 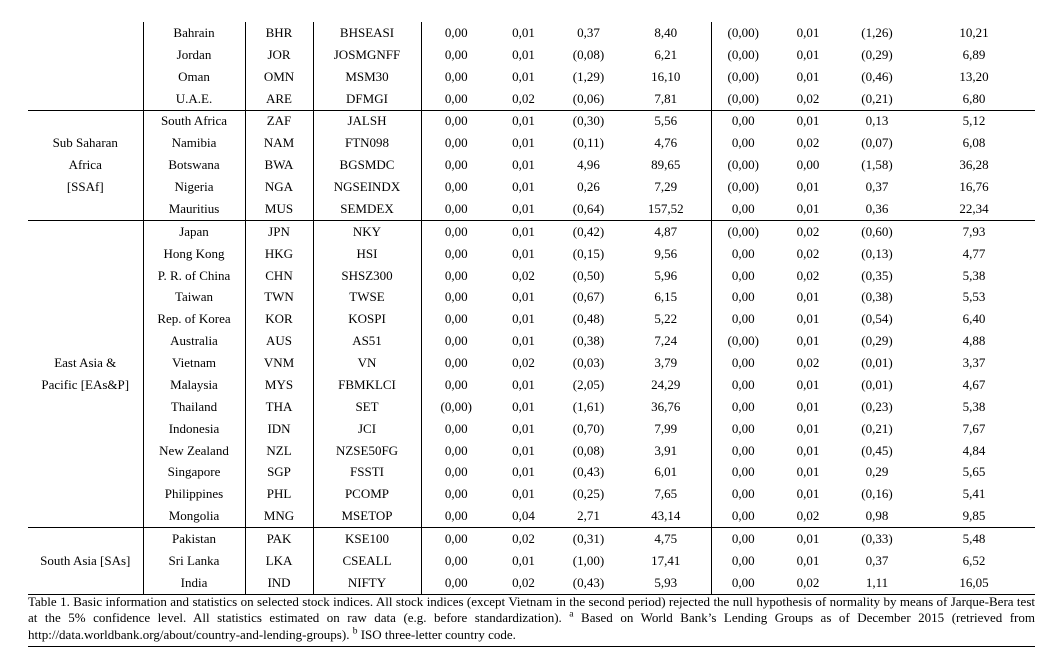 I want to click on value-cell: 43,14, so click(x=666, y=516).